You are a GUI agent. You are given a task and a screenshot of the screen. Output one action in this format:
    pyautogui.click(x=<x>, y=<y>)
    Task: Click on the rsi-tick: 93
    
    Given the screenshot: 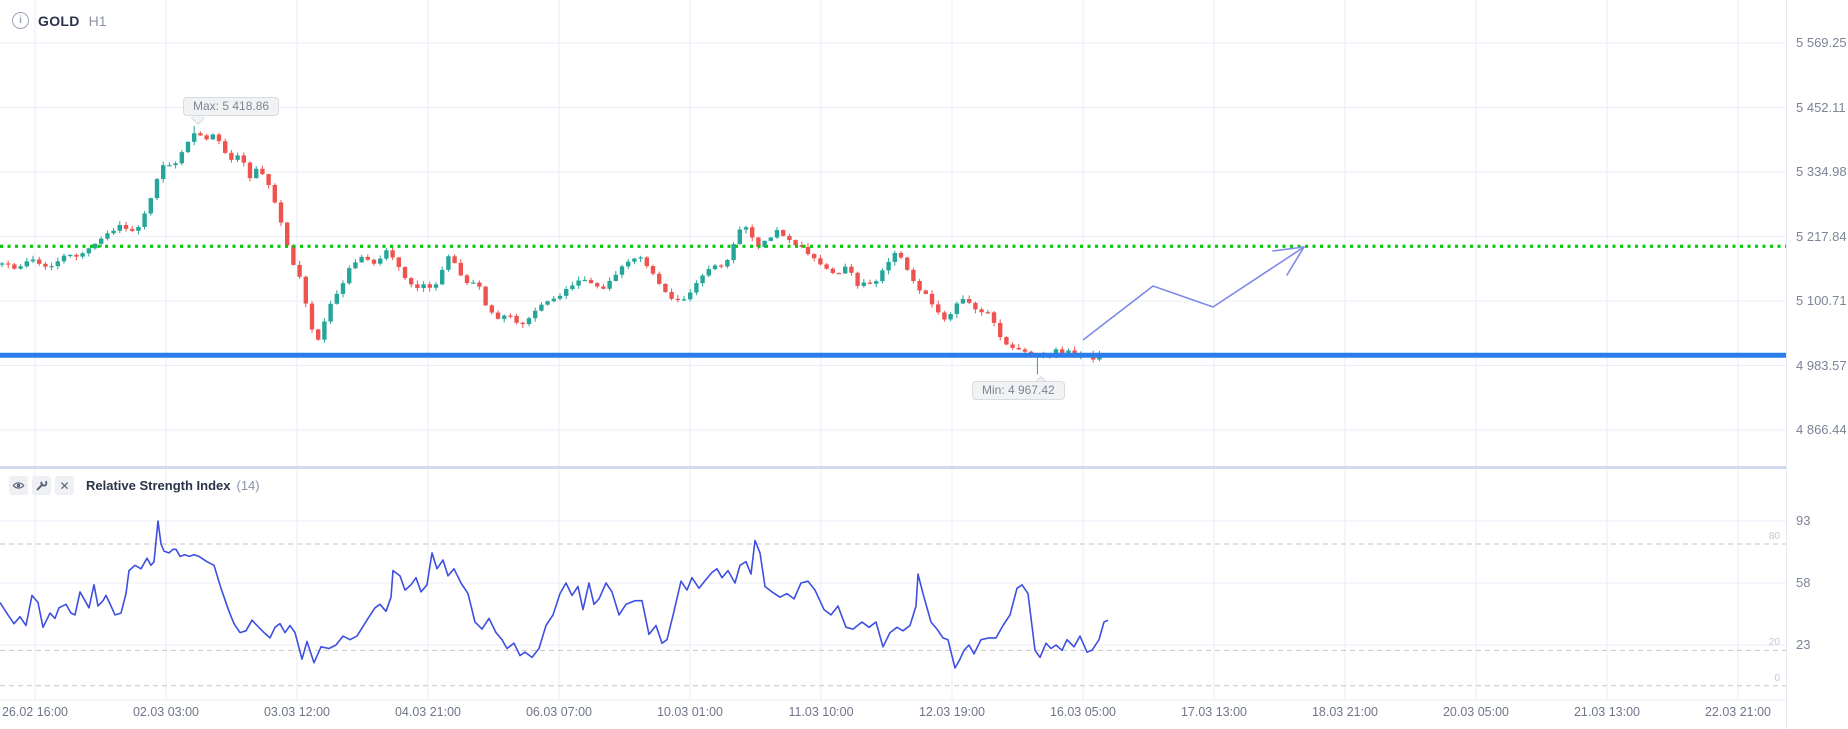 What is the action you would take?
    pyautogui.click(x=1803, y=520)
    